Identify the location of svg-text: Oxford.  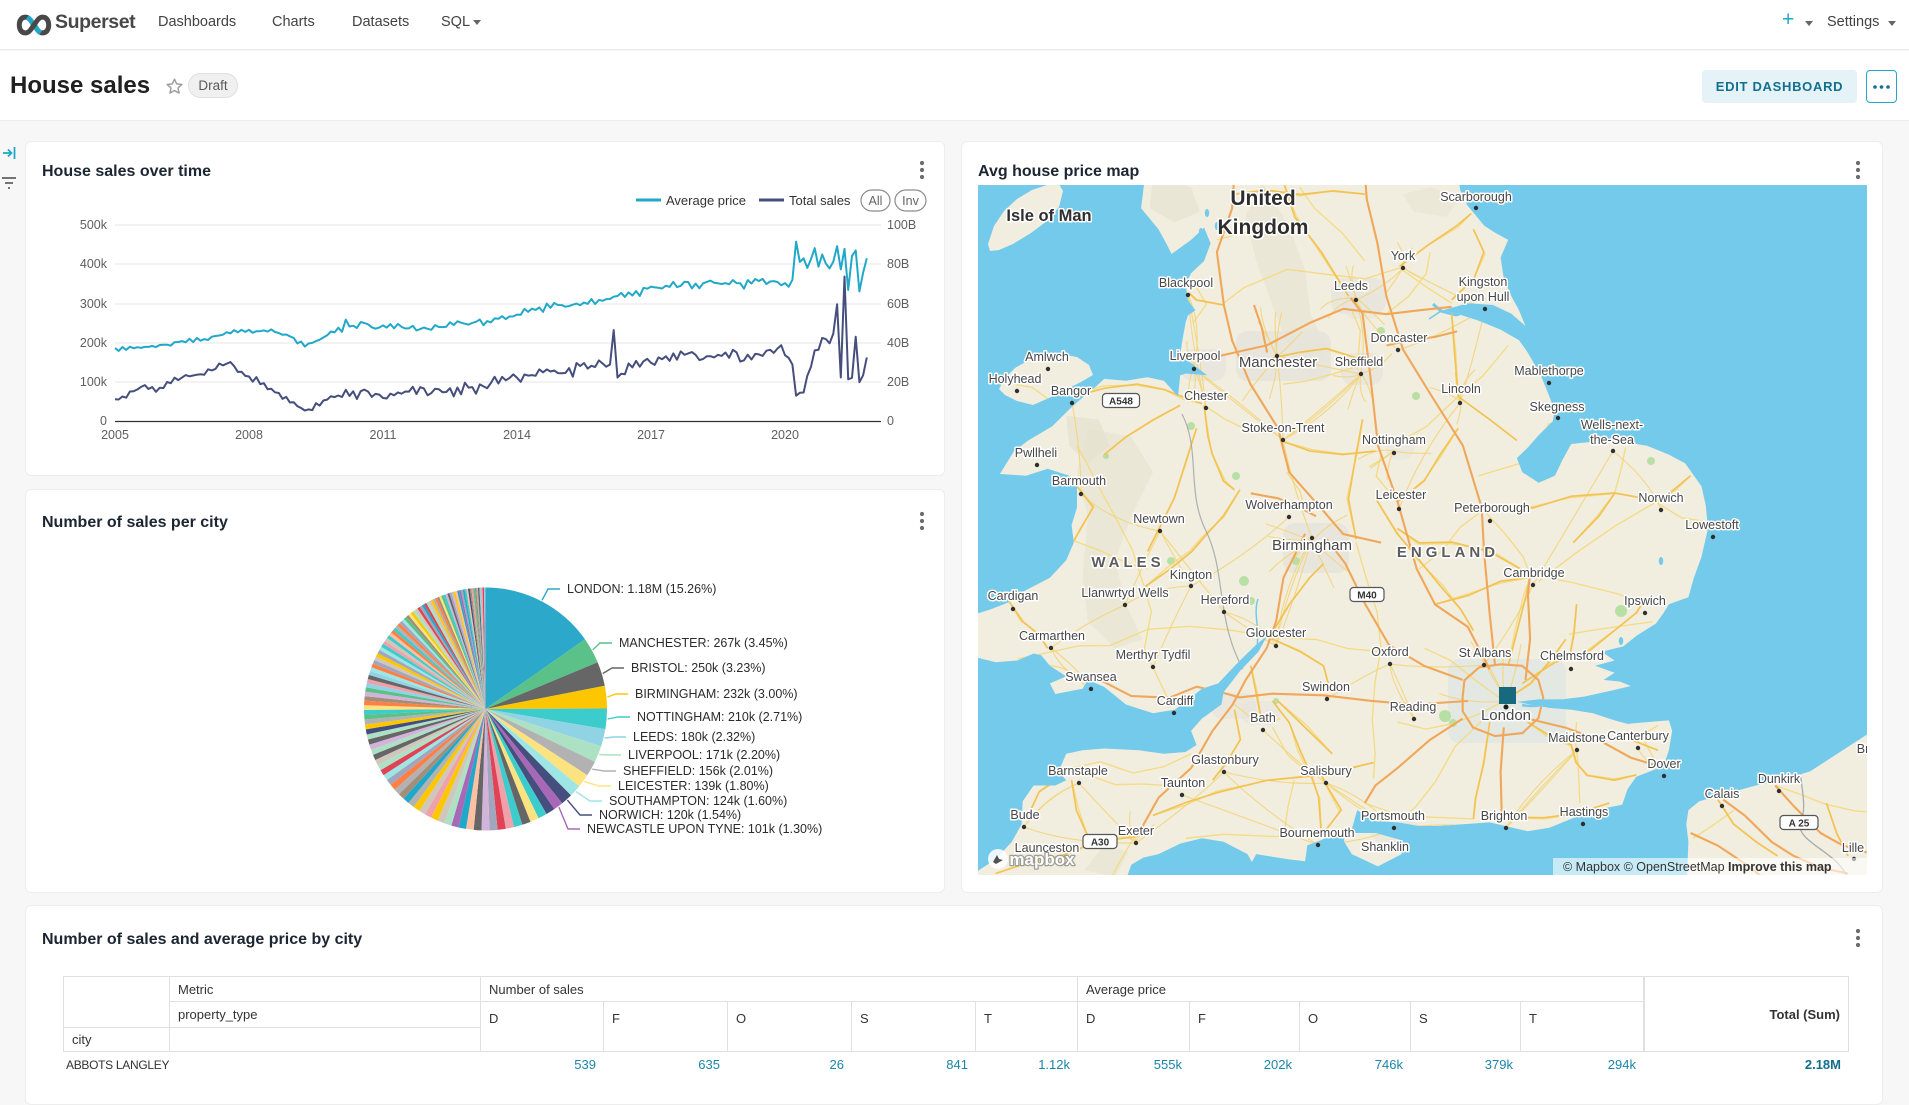
(1390, 652).